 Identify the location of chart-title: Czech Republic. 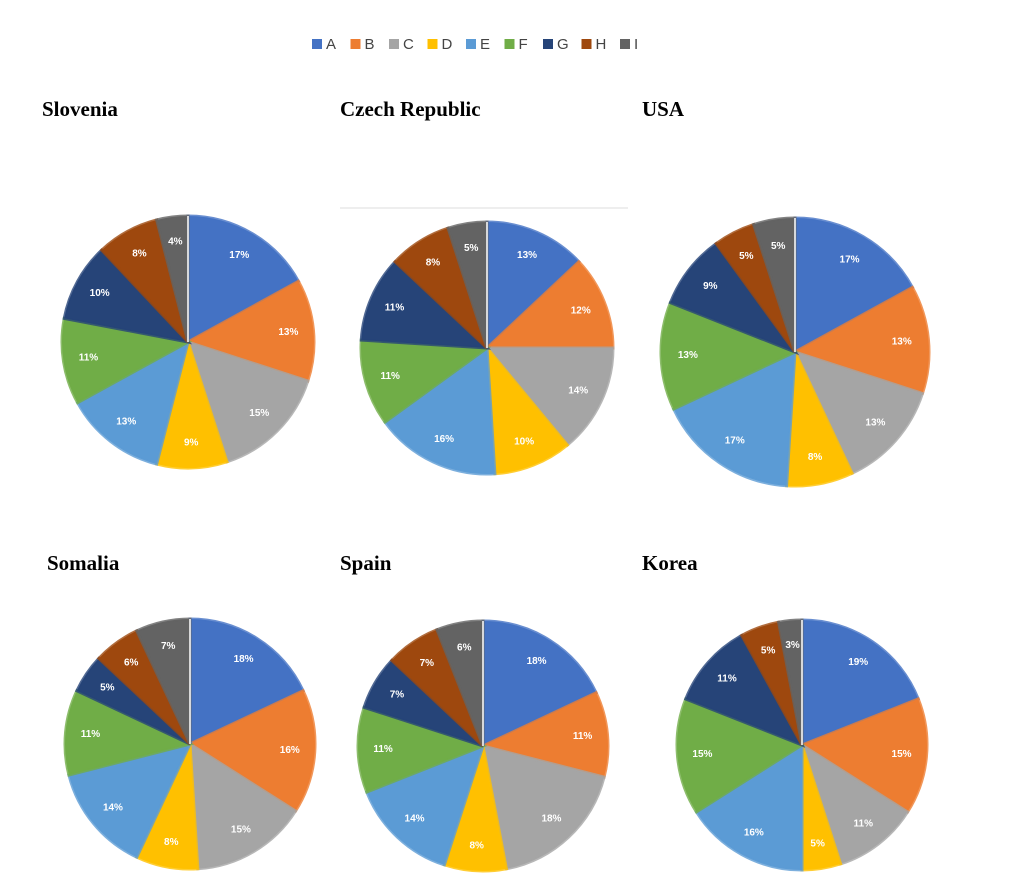
(410, 109).